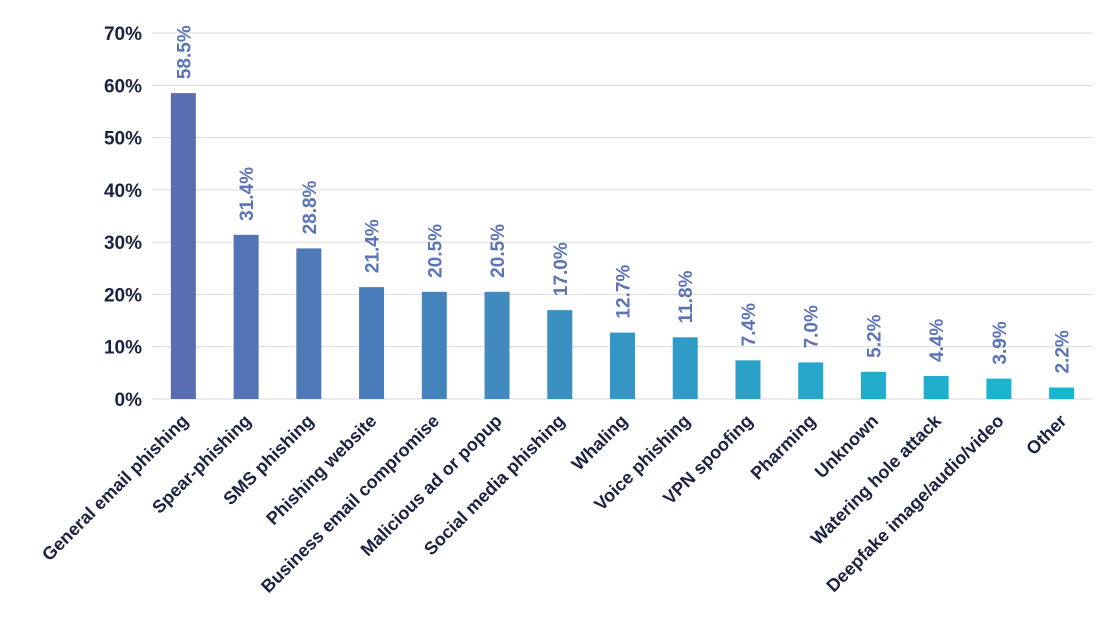  Describe the element at coordinates (123, 139) in the screenshot. I see `y-tick-label: 50%` at that location.